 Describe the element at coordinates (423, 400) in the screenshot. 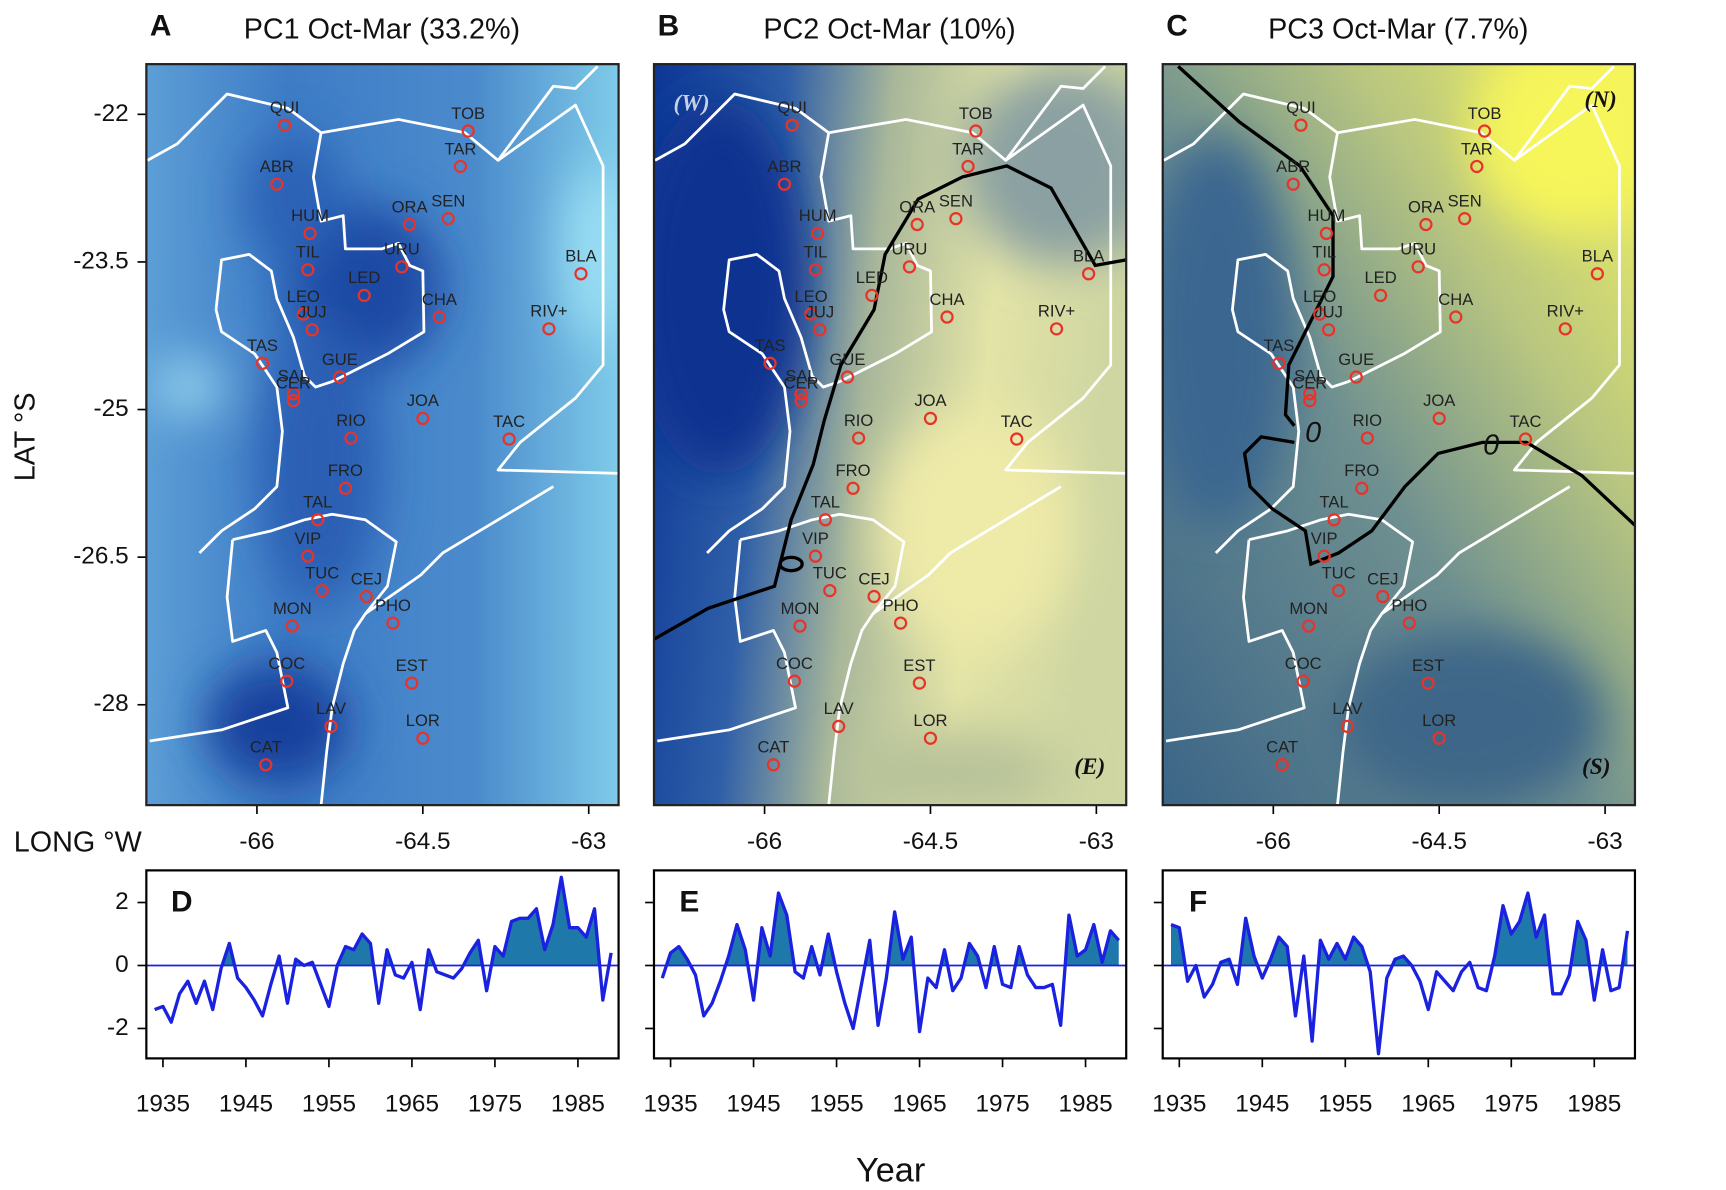

I see `station-label: JOA` at that location.